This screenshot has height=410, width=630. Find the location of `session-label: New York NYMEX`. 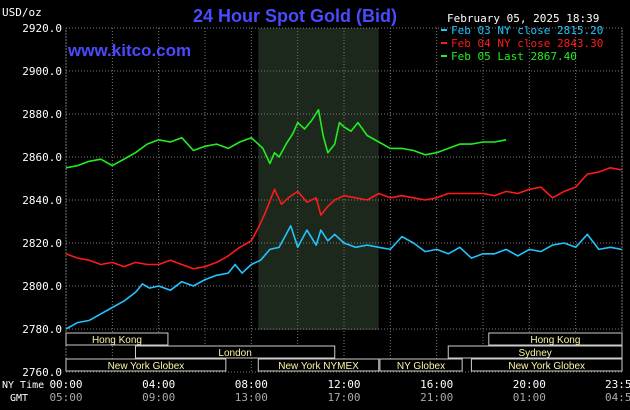

session-label: New York NYMEX is located at coordinates (318, 366).